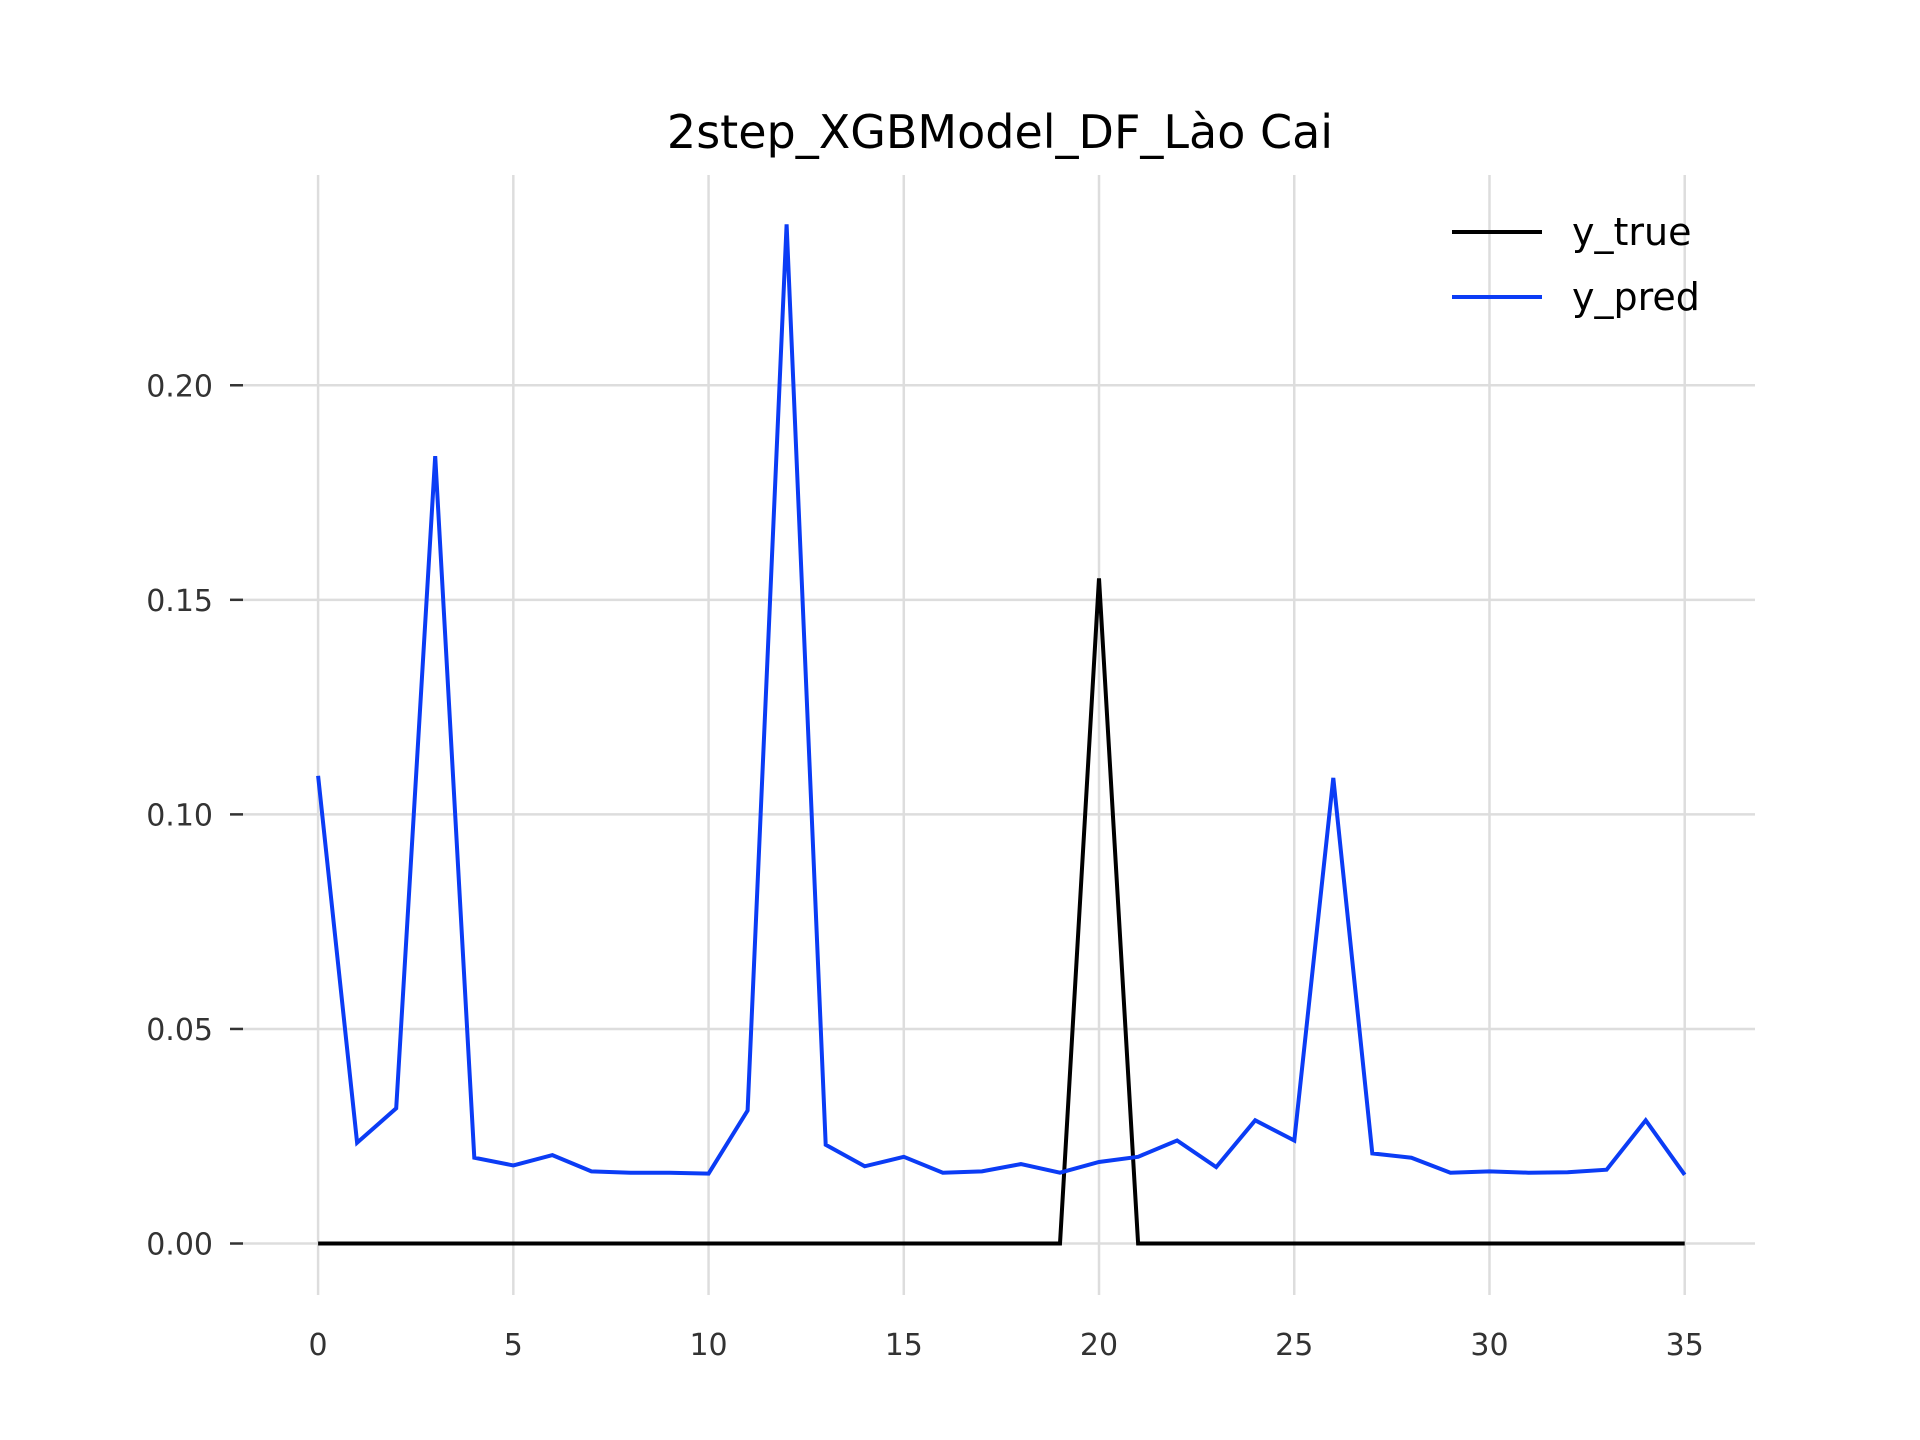 The width and height of the screenshot is (1920, 1440). What do you see at coordinates (318, 1345) in the screenshot?
I see `x-tick-label: 0` at bounding box center [318, 1345].